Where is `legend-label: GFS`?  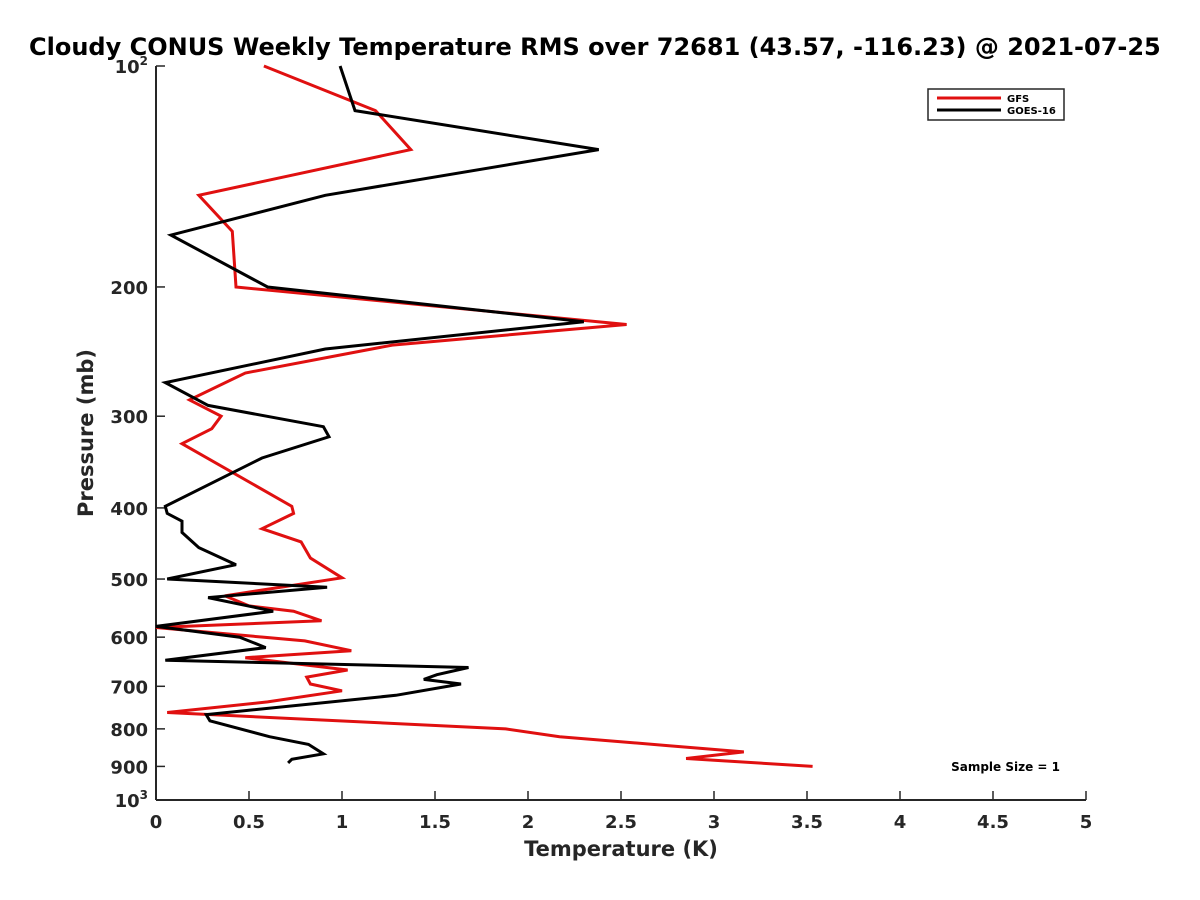 legend-label: GFS is located at coordinates (1018, 99).